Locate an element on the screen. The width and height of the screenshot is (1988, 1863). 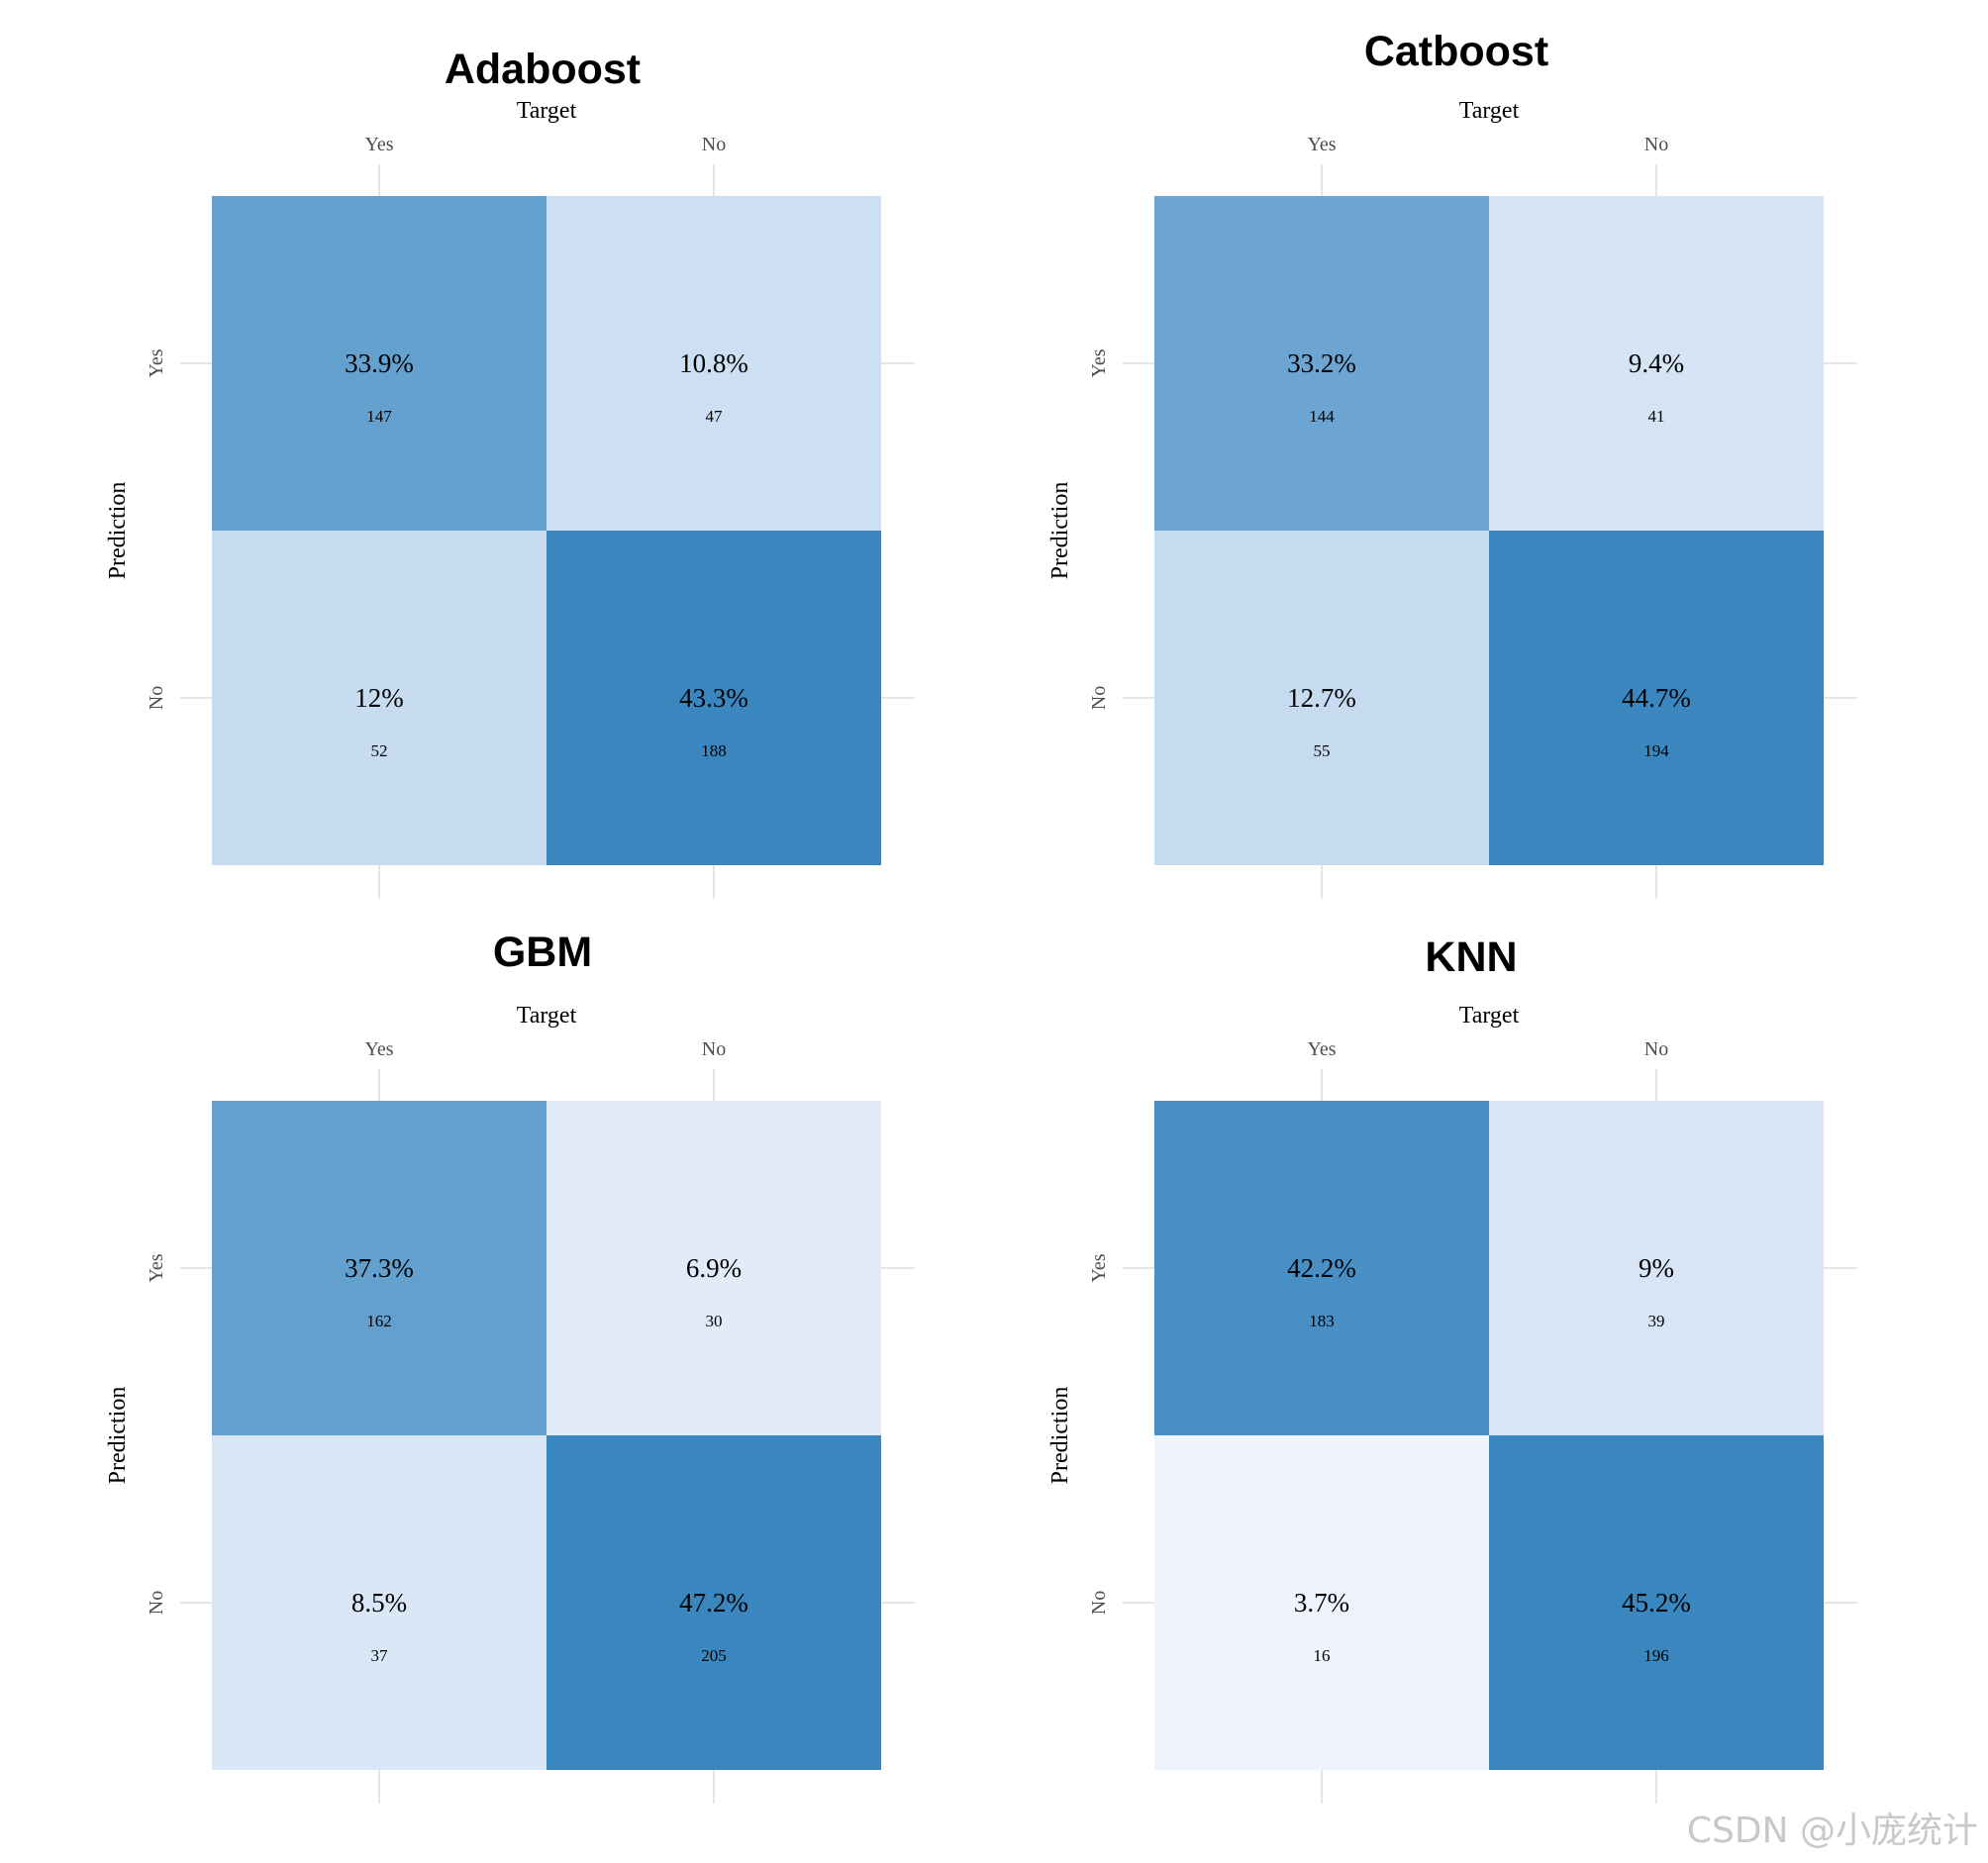
adaboost-cell-pred-no-target-no is located at coordinates (714, 698).